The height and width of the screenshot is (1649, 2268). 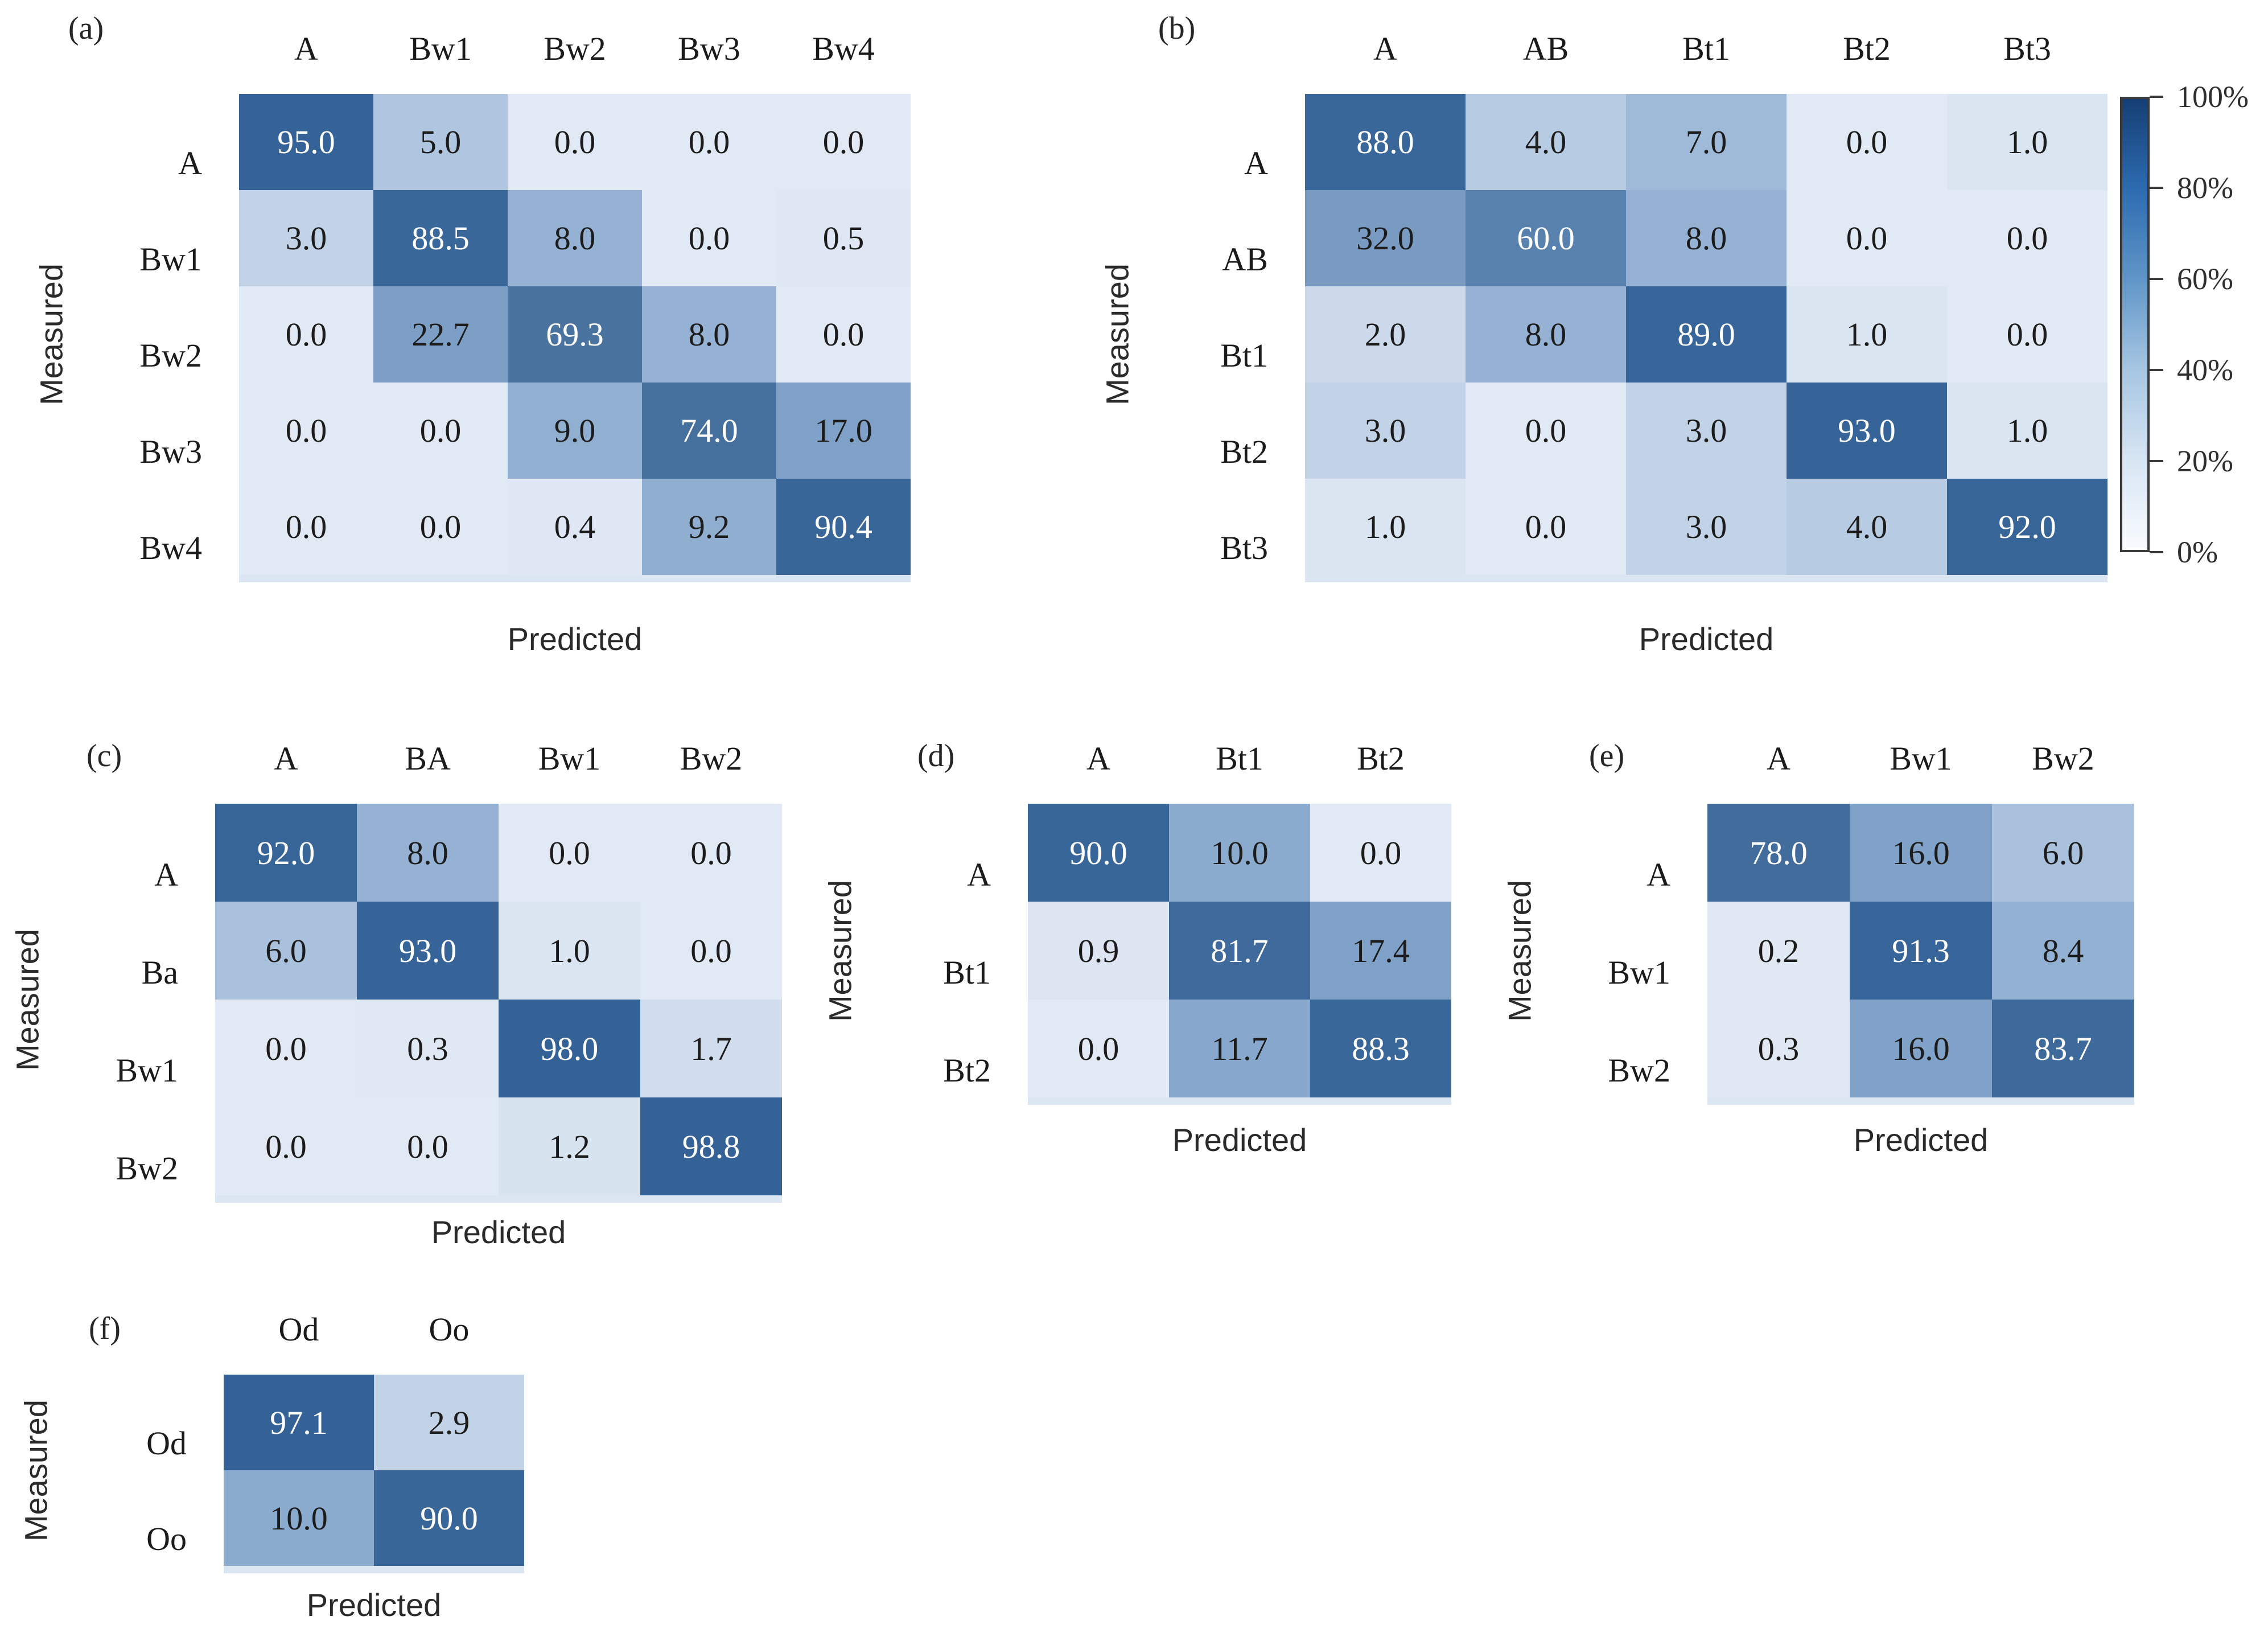 I want to click on matrix-cell: 0.5, so click(x=843, y=238).